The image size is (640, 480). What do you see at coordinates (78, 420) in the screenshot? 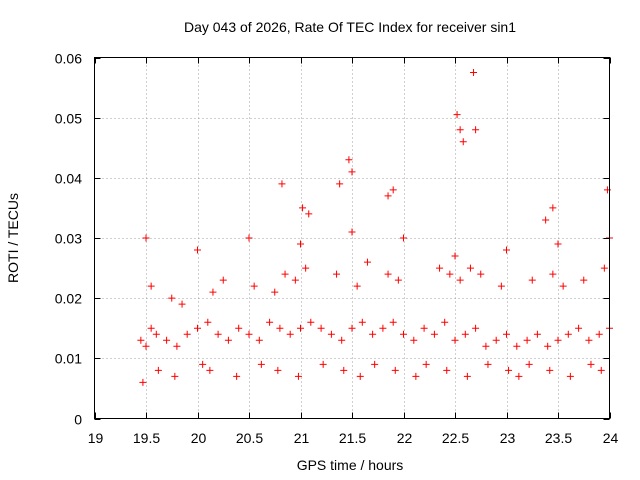
I see `y-tick-label: 0` at bounding box center [78, 420].